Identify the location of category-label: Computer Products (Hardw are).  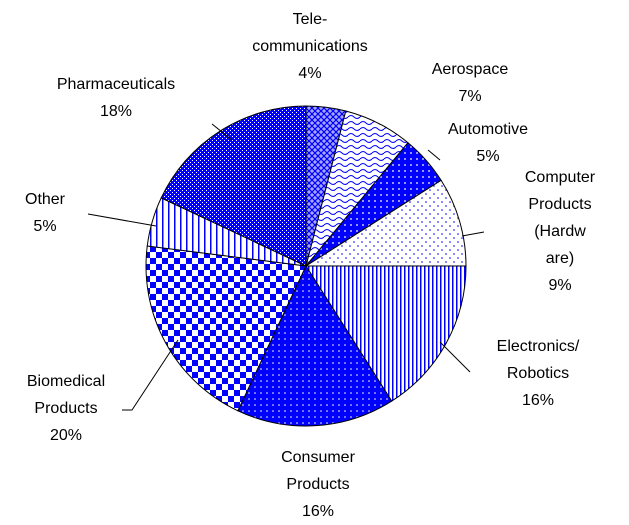
(560, 218).